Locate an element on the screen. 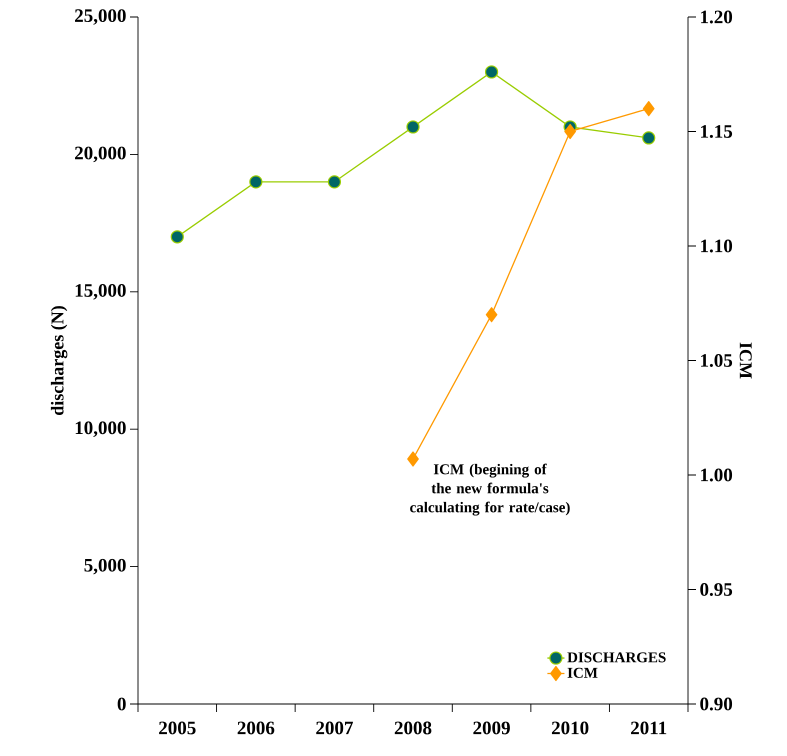 Image resolution: width=787 pixels, height=756 pixels. y2-tick-label: 0.90 is located at coordinates (716, 704).